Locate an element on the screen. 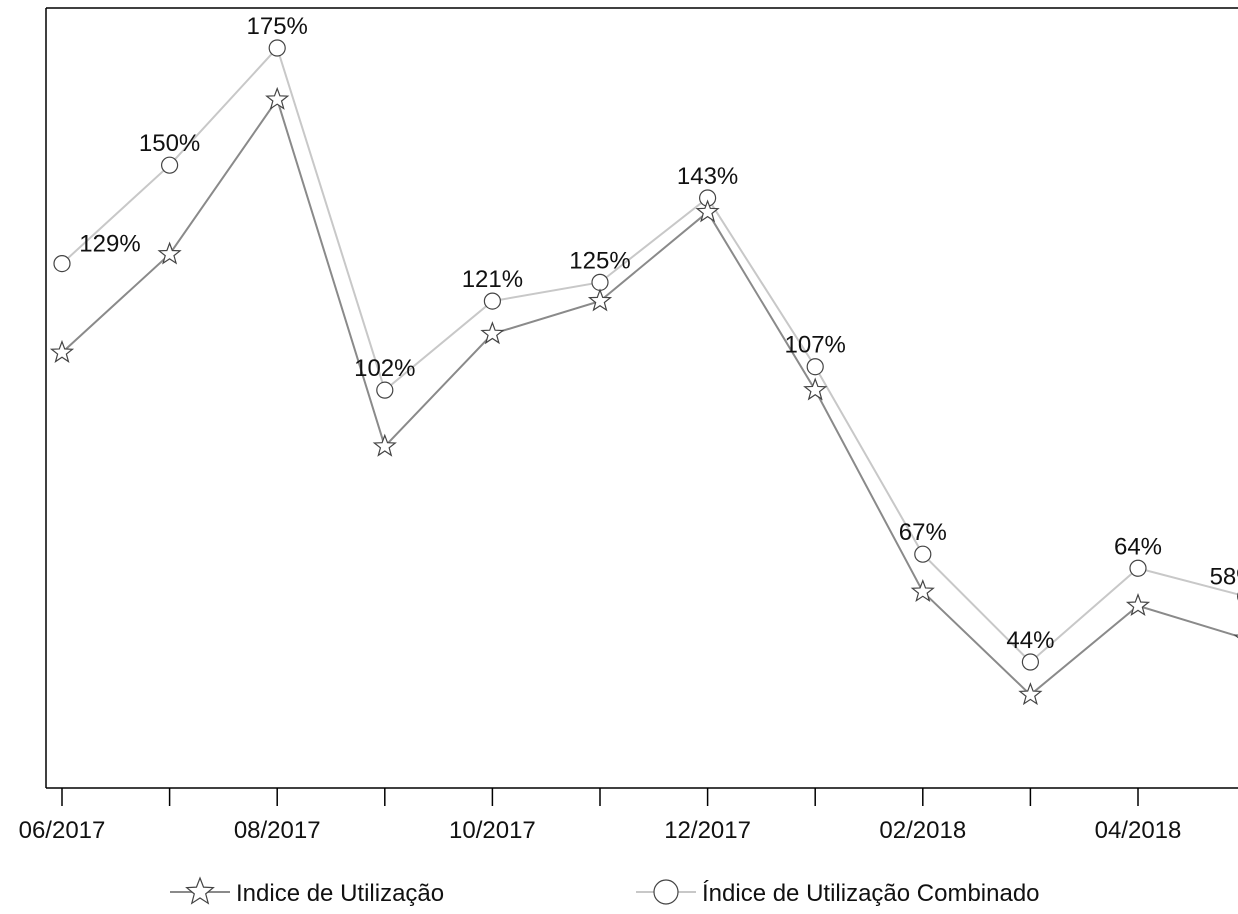 This screenshot has width=1238, height=914. data-label: 64% is located at coordinates (1138, 546).